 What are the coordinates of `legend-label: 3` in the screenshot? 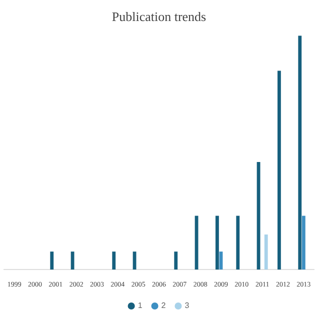 It's located at (187, 305).